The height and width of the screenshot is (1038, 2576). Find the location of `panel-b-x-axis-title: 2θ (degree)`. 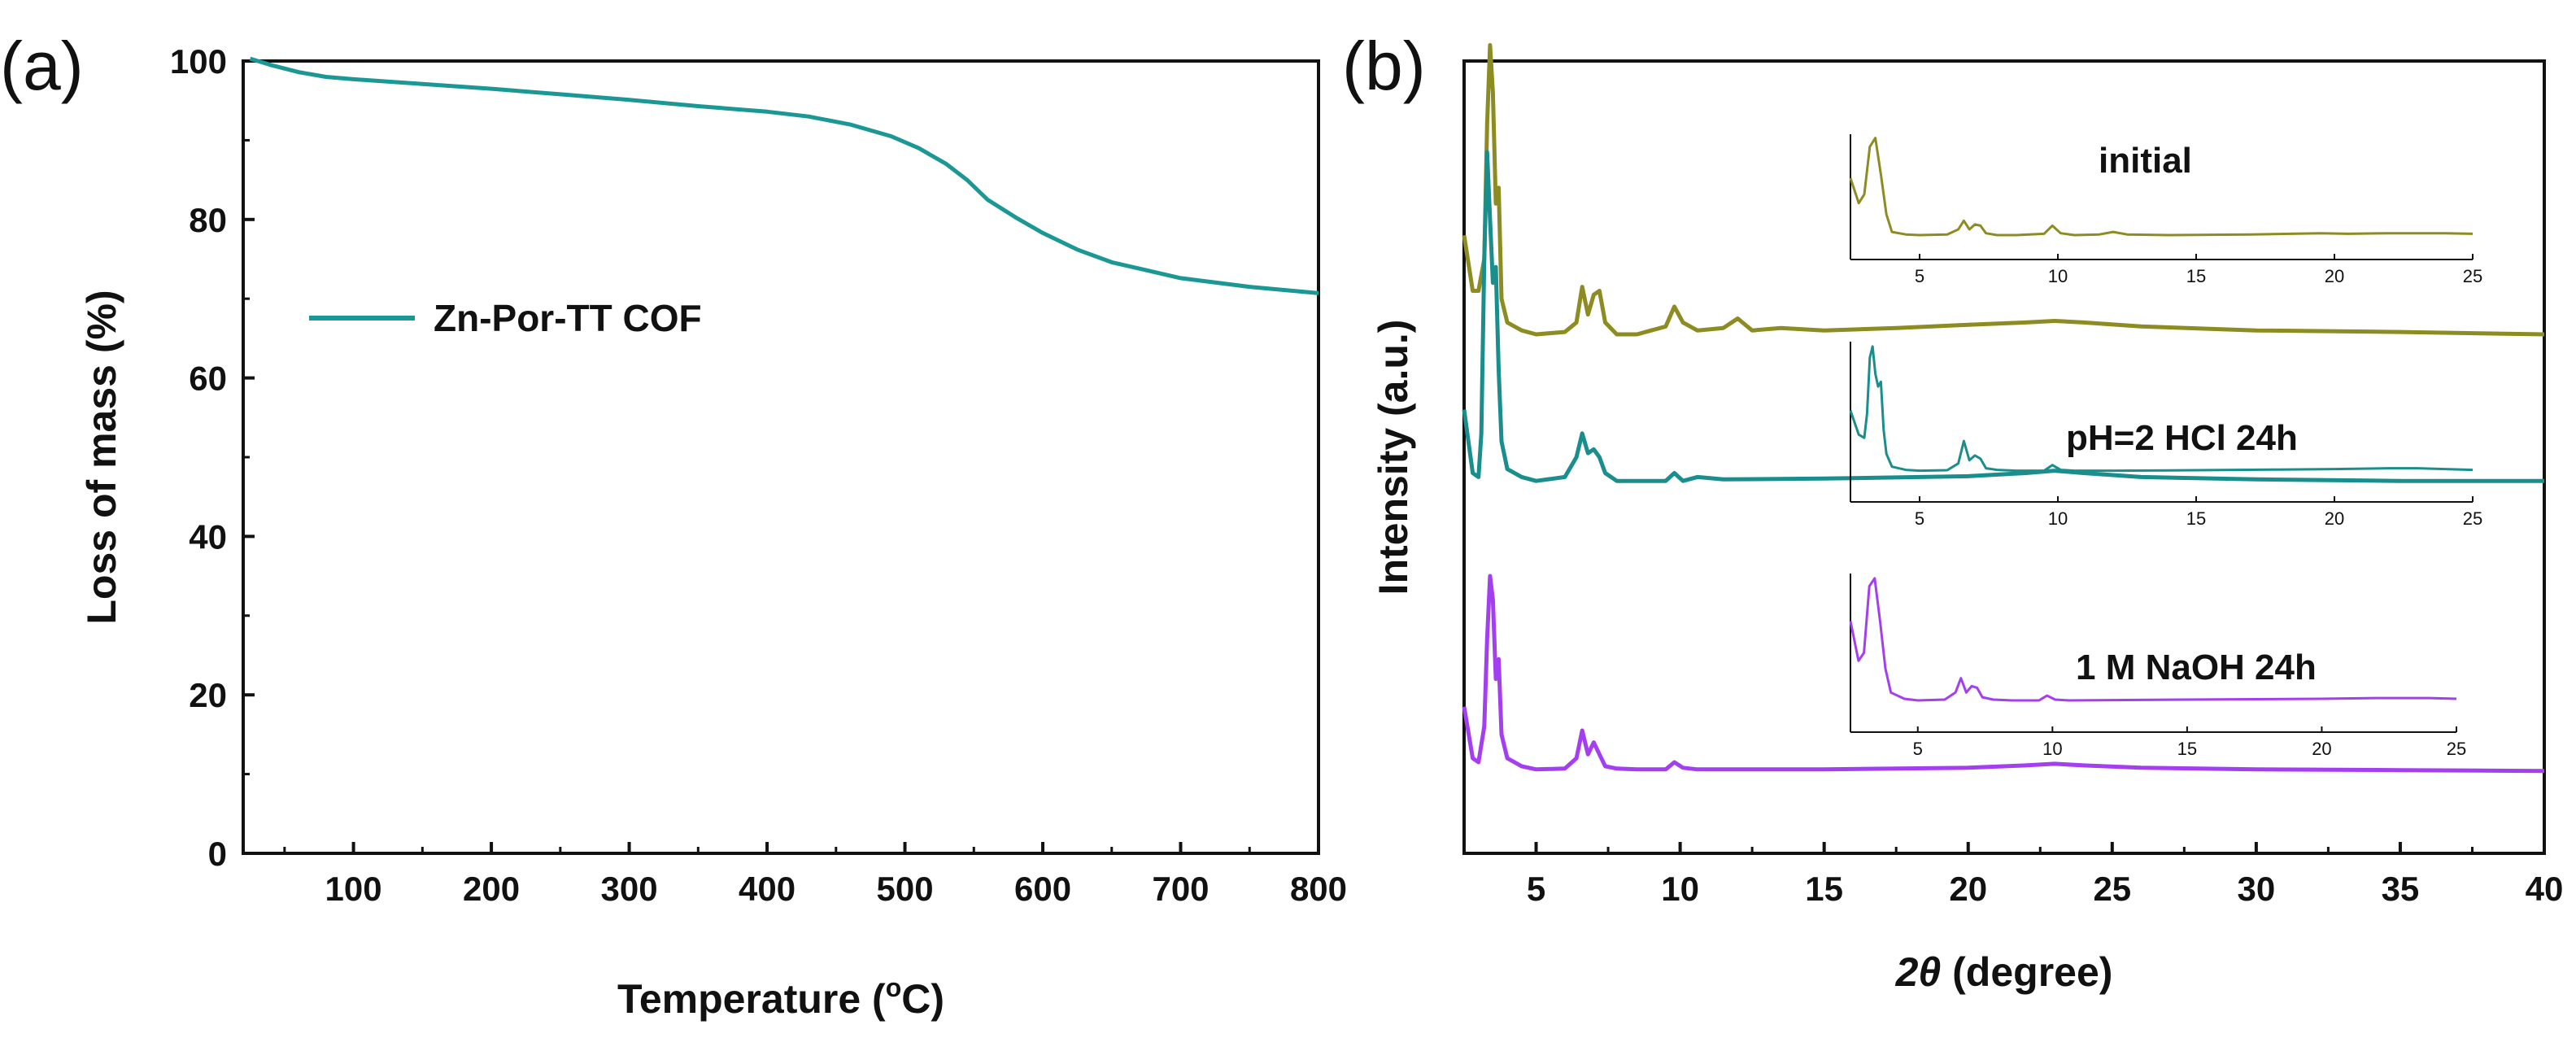

panel-b-x-axis-title: 2θ (degree) is located at coordinates (2004, 972).